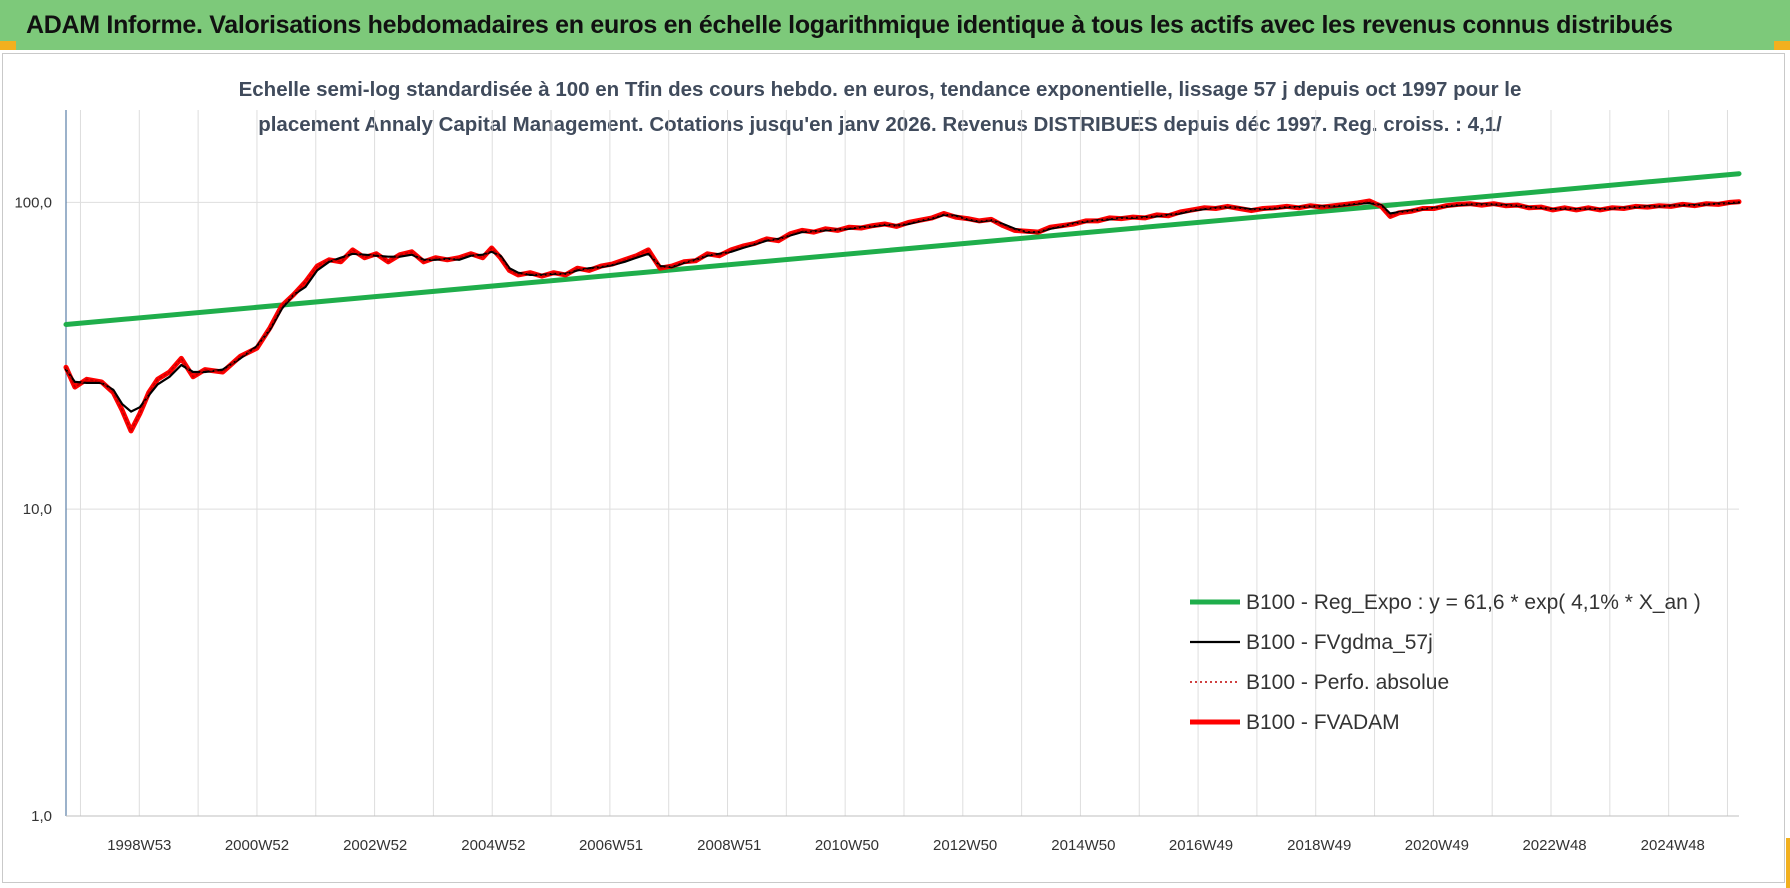  What do you see at coordinates (33, 202) in the screenshot?
I see `y-tick-label: 100,0` at bounding box center [33, 202].